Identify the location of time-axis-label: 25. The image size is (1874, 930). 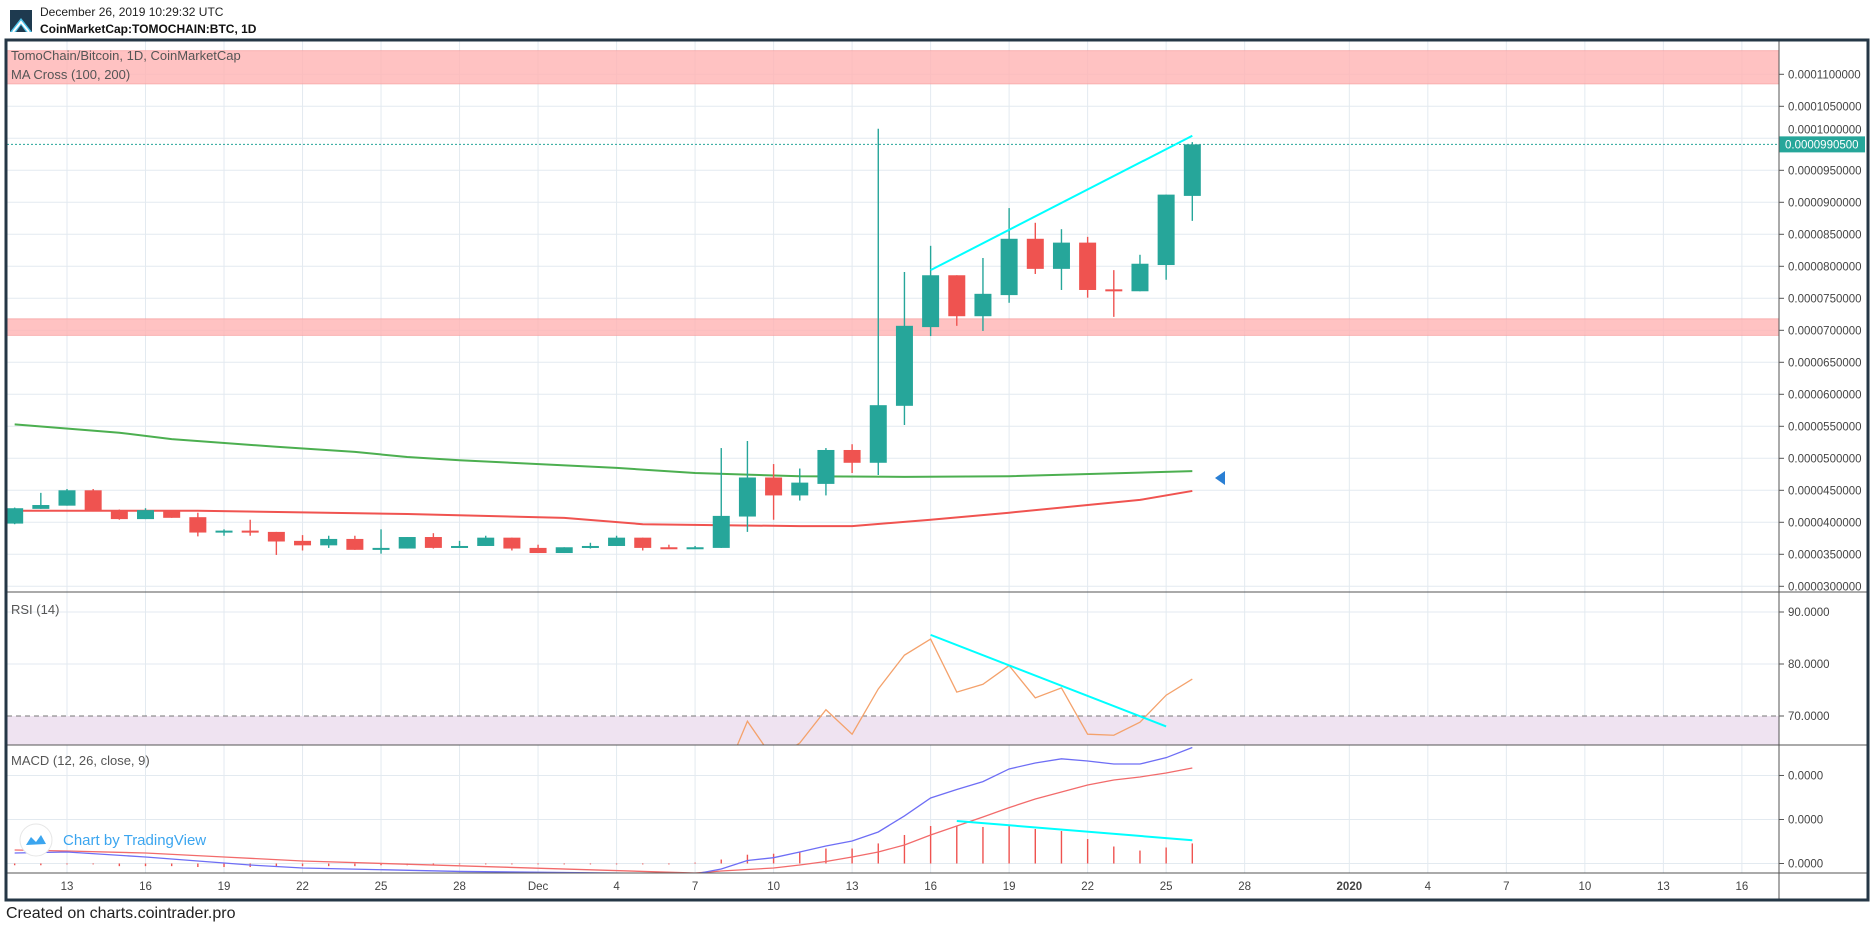
(1166, 887).